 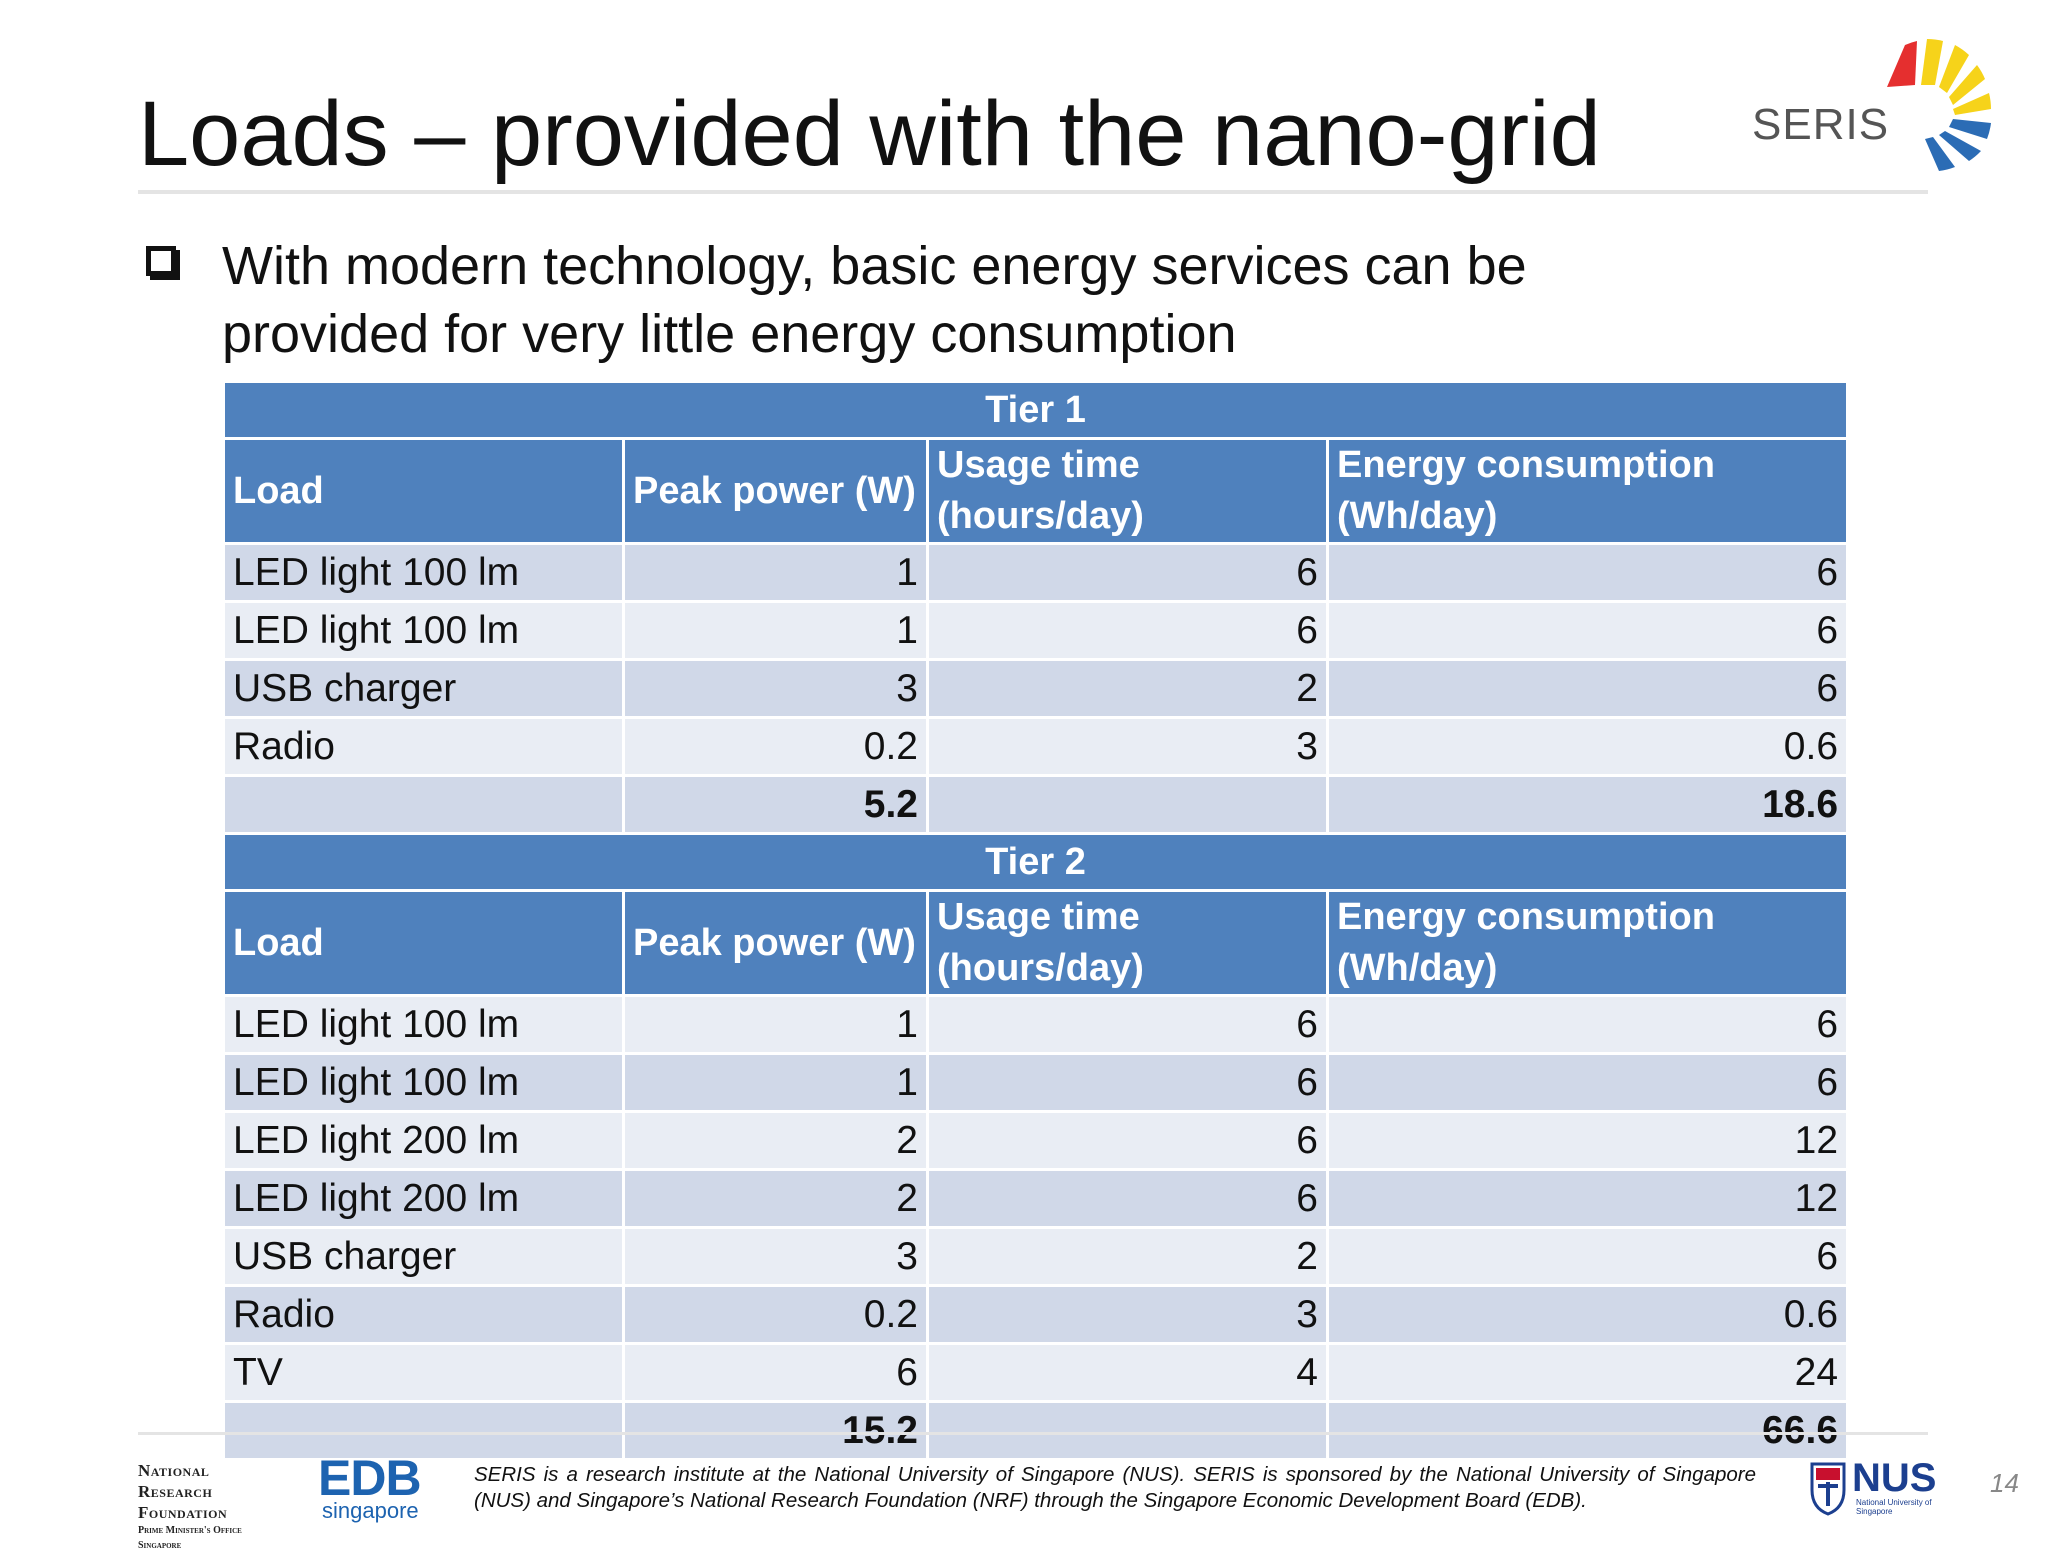 What do you see at coordinates (2004, 1483) in the screenshot?
I see `page-number: 14` at bounding box center [2004, 1483].